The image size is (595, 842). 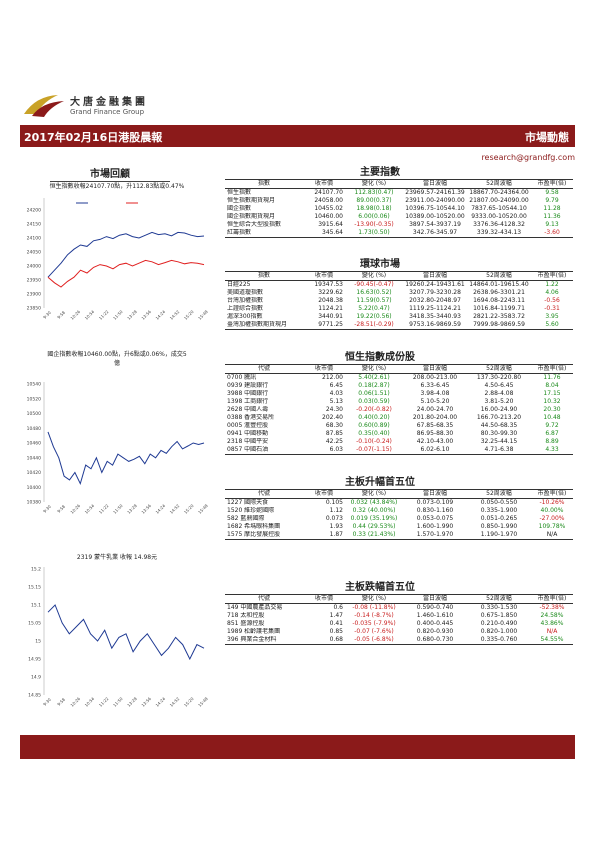 I want to click on table-cell: -0.07(-1.15), so click(x=374, y=450).